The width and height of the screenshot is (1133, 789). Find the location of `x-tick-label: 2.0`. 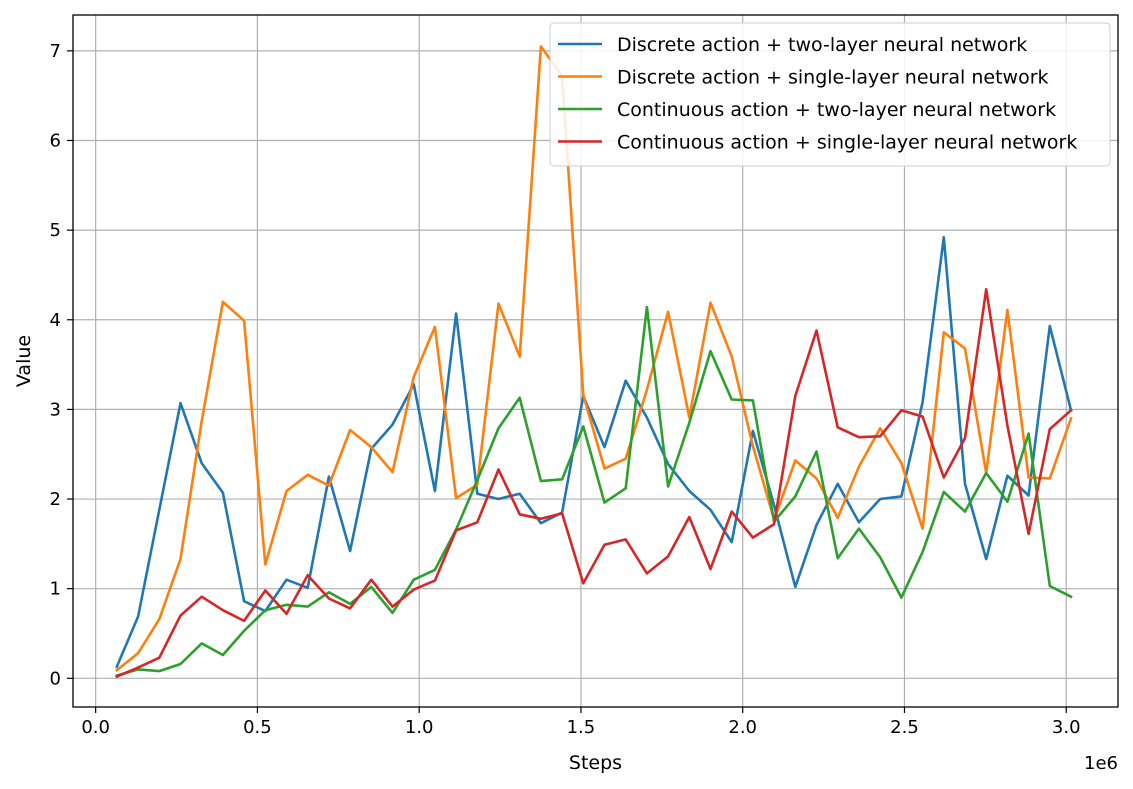

x-tick-label: 2.0 is located at coordinates (742, 727).